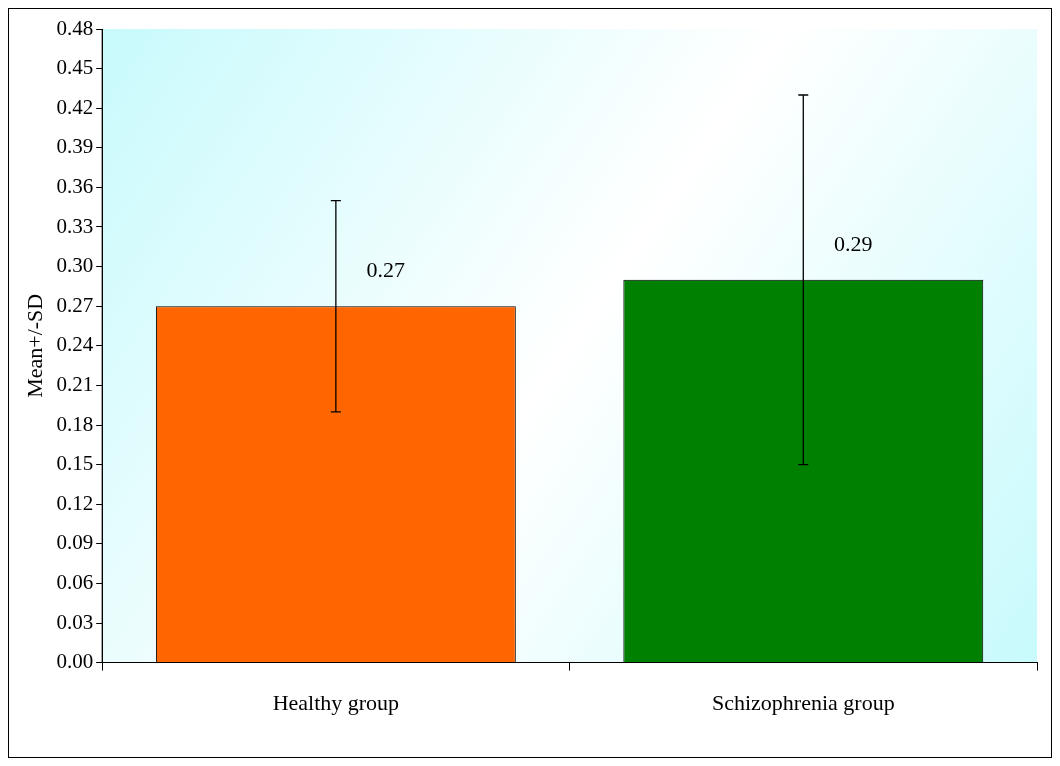 The height and width of the screenshot is (766, 1060). Describe the element at coordinates (803, 702) in the screenshot. I see `x-tick-label: Schizophrenia group` at that location.